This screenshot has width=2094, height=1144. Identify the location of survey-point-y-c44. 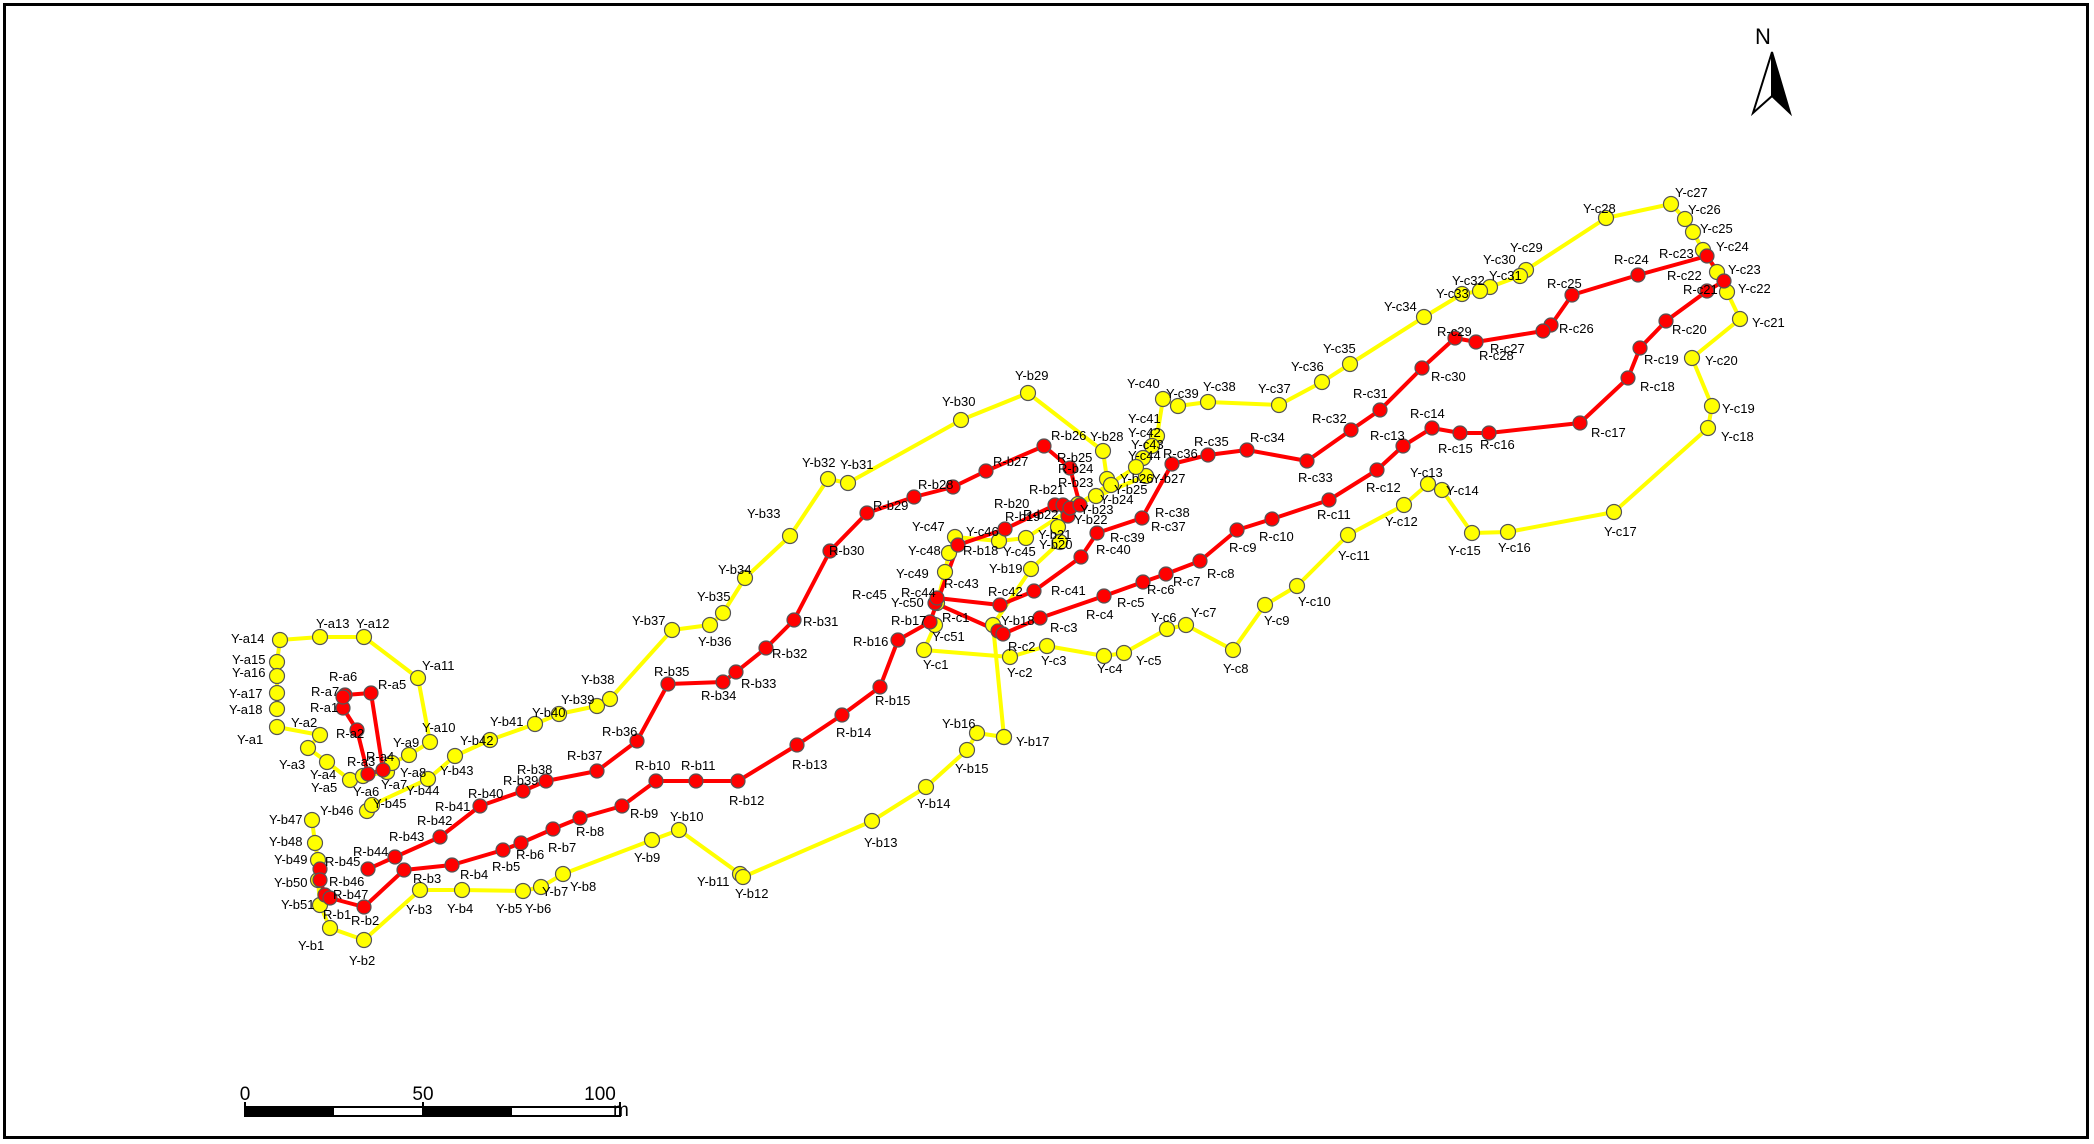
(1136, 467).